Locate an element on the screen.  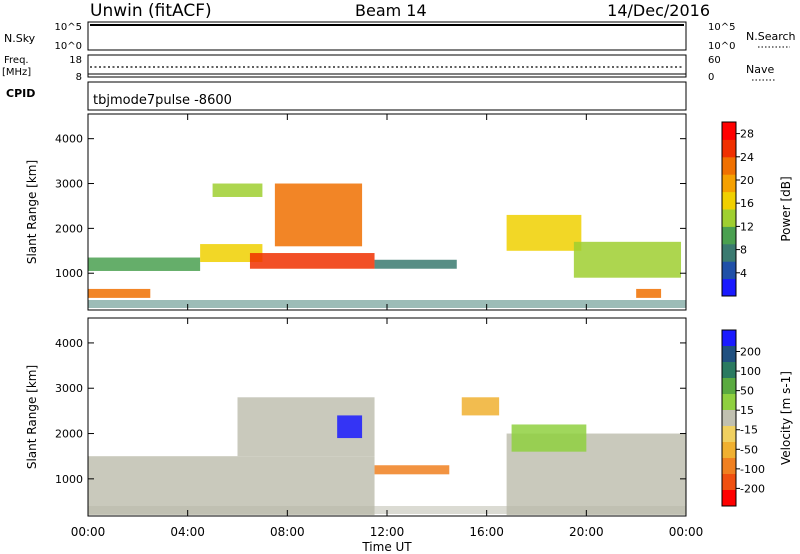
date-label: 14/Dec/2016 is located at coordinates (658, 10).